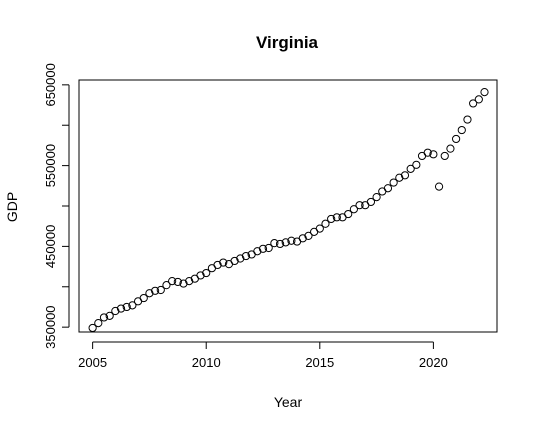 This screenshot has height=431, width=538. What do you see at coordinates (50, 84) in the screenshot?
I see `y-tick-label: 650000` at bounding box center [50, 84].